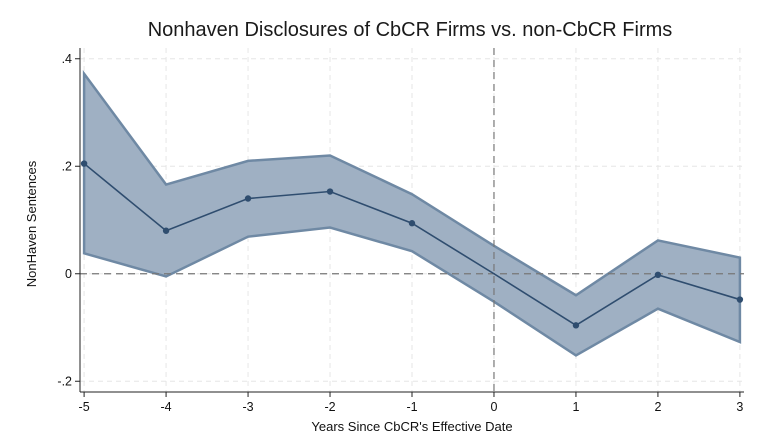 This screenshot has width=776, height=443. What do you see at coordinates (411, 426) in the screenshot?
I see `x-axis-label: Years Since CbCR's Effective Date` at bounding box center [411, 426].